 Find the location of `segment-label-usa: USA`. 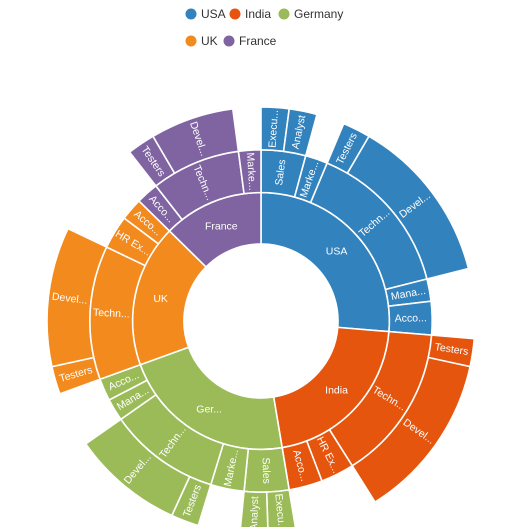

segment-label-usa: USA is located at coordinates (337, 251).